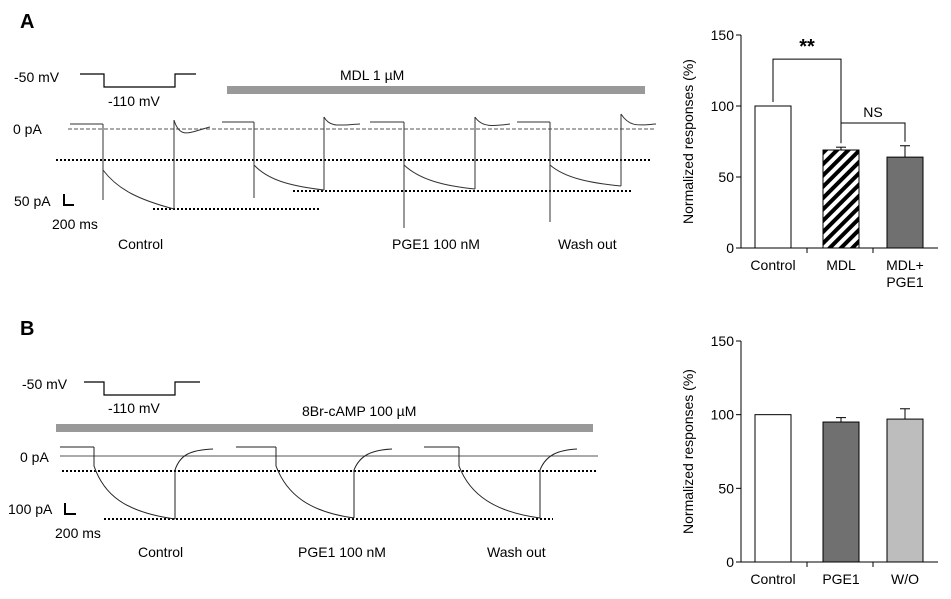  I want to click on a-significance-label-1: **, so click(807, 47).